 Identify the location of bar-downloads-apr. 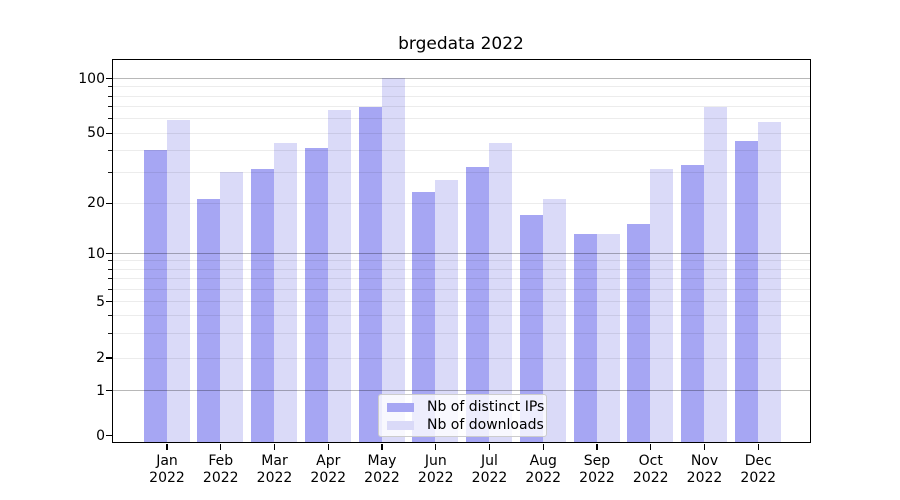
(339, 275).